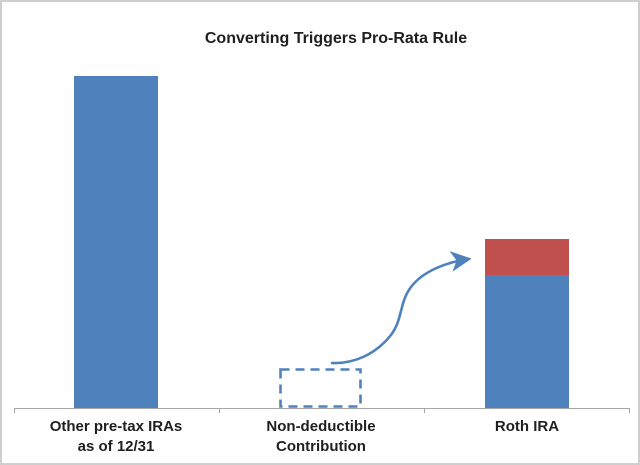 The image size is (640, 465). I want to click on x-axis-label-line: Non-deductible, so click(321, 426).